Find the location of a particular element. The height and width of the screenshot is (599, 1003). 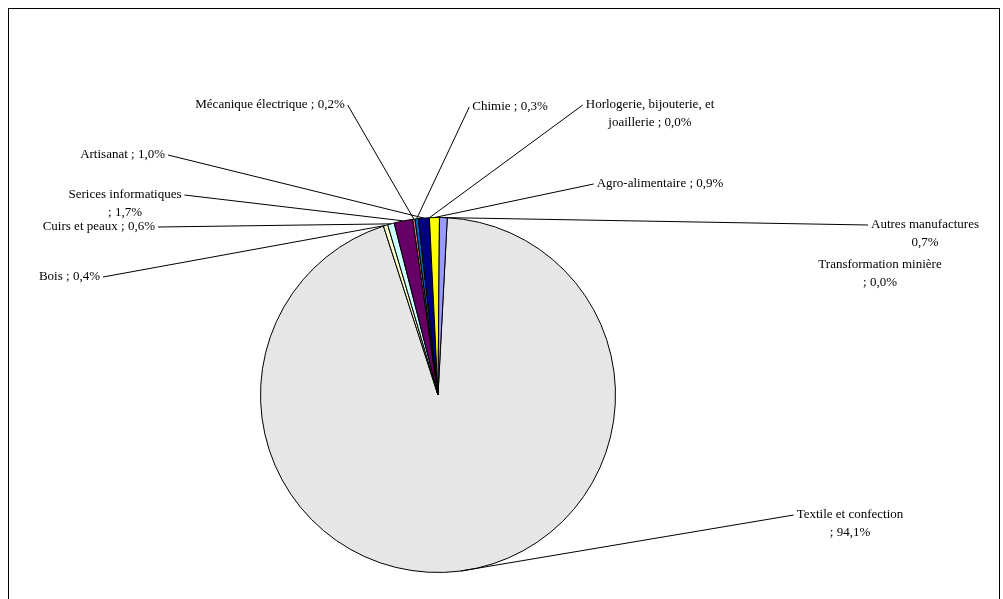

slice-label: Agro-alimentaire ; 0,9% is located at coordinates (660, 183).